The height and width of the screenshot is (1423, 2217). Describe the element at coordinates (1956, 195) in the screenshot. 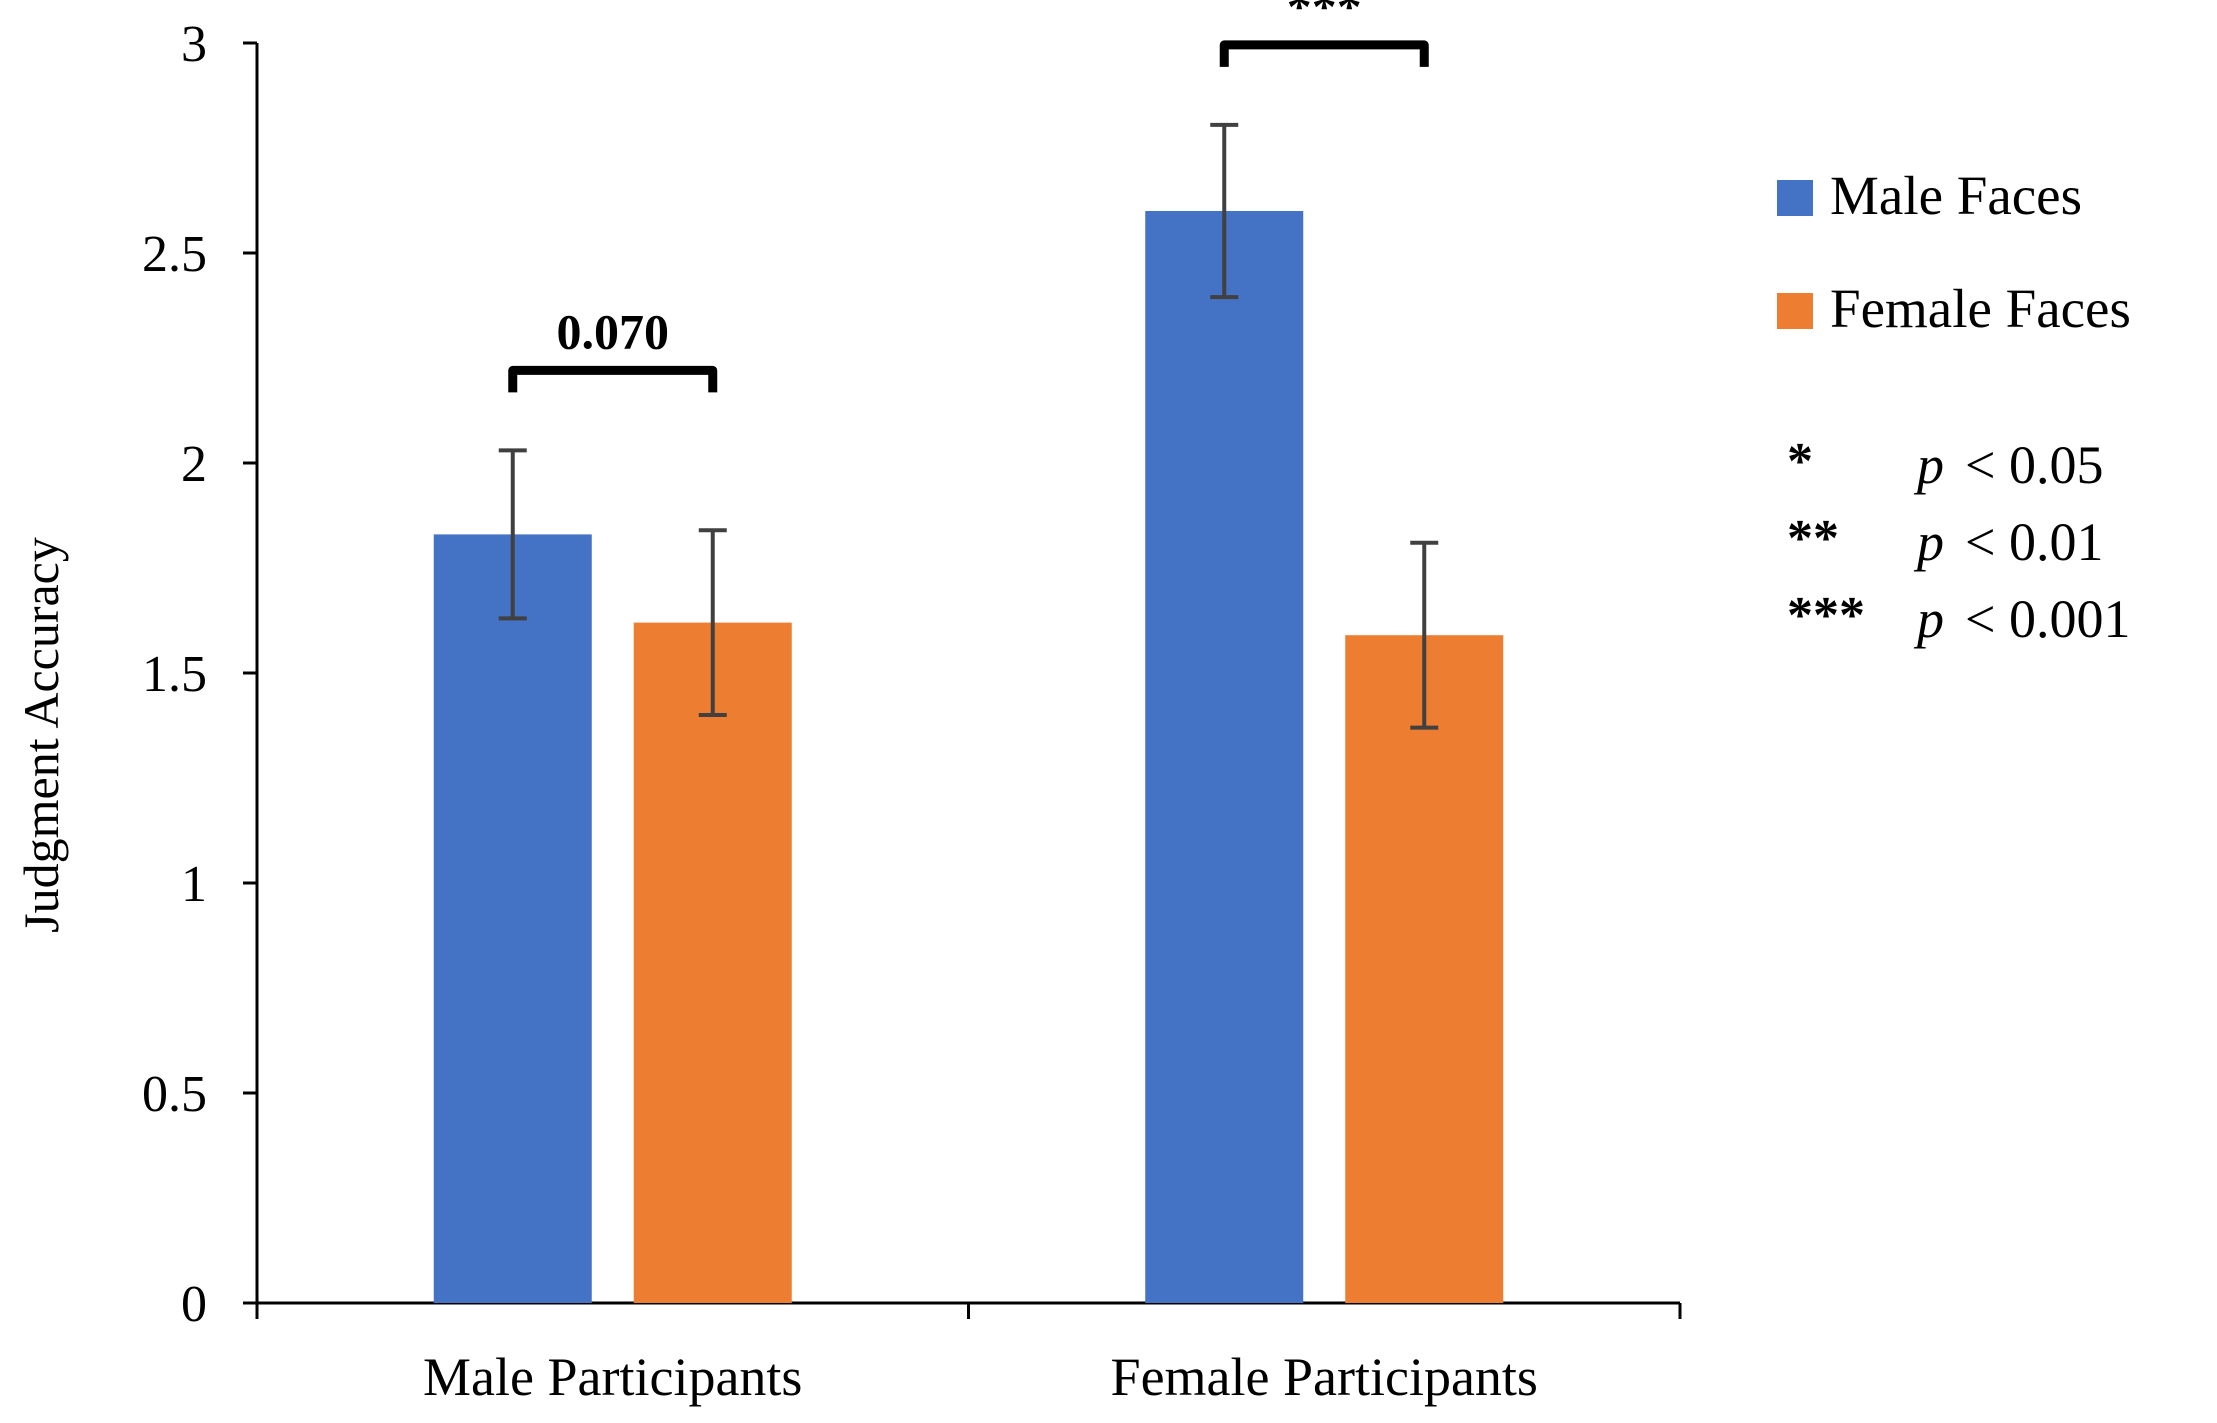

I see `legend-label-male-faces: Male Faces` at that location.